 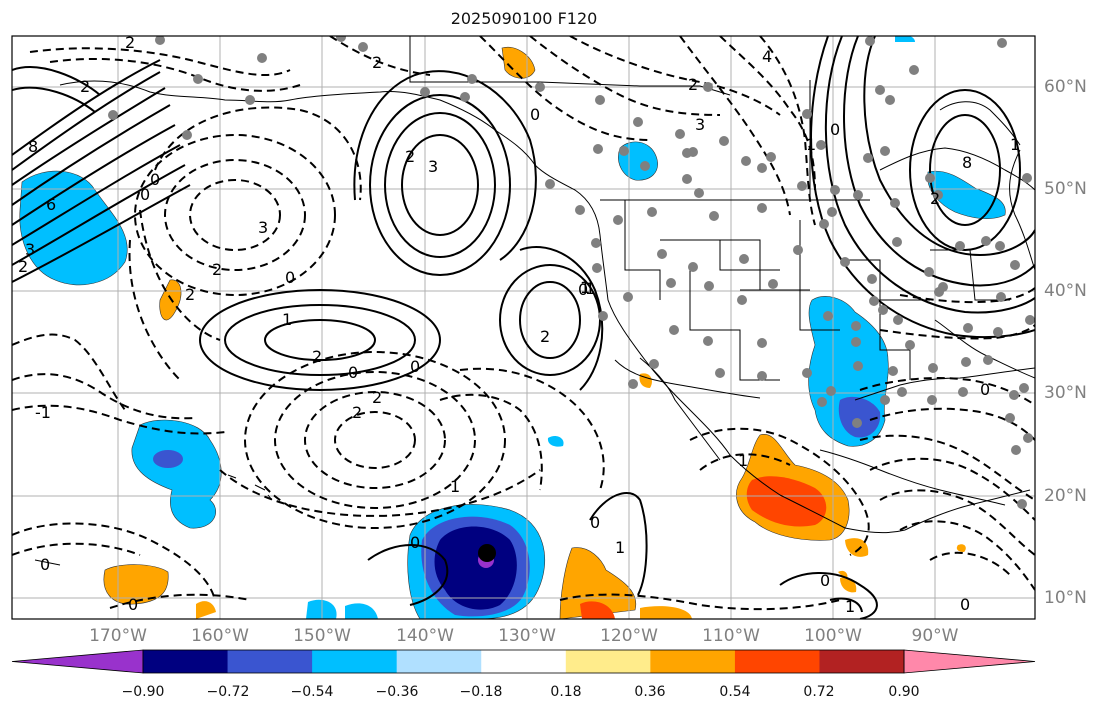 I want to click on lat-label: 20°N, so click(x=1065, y=496).